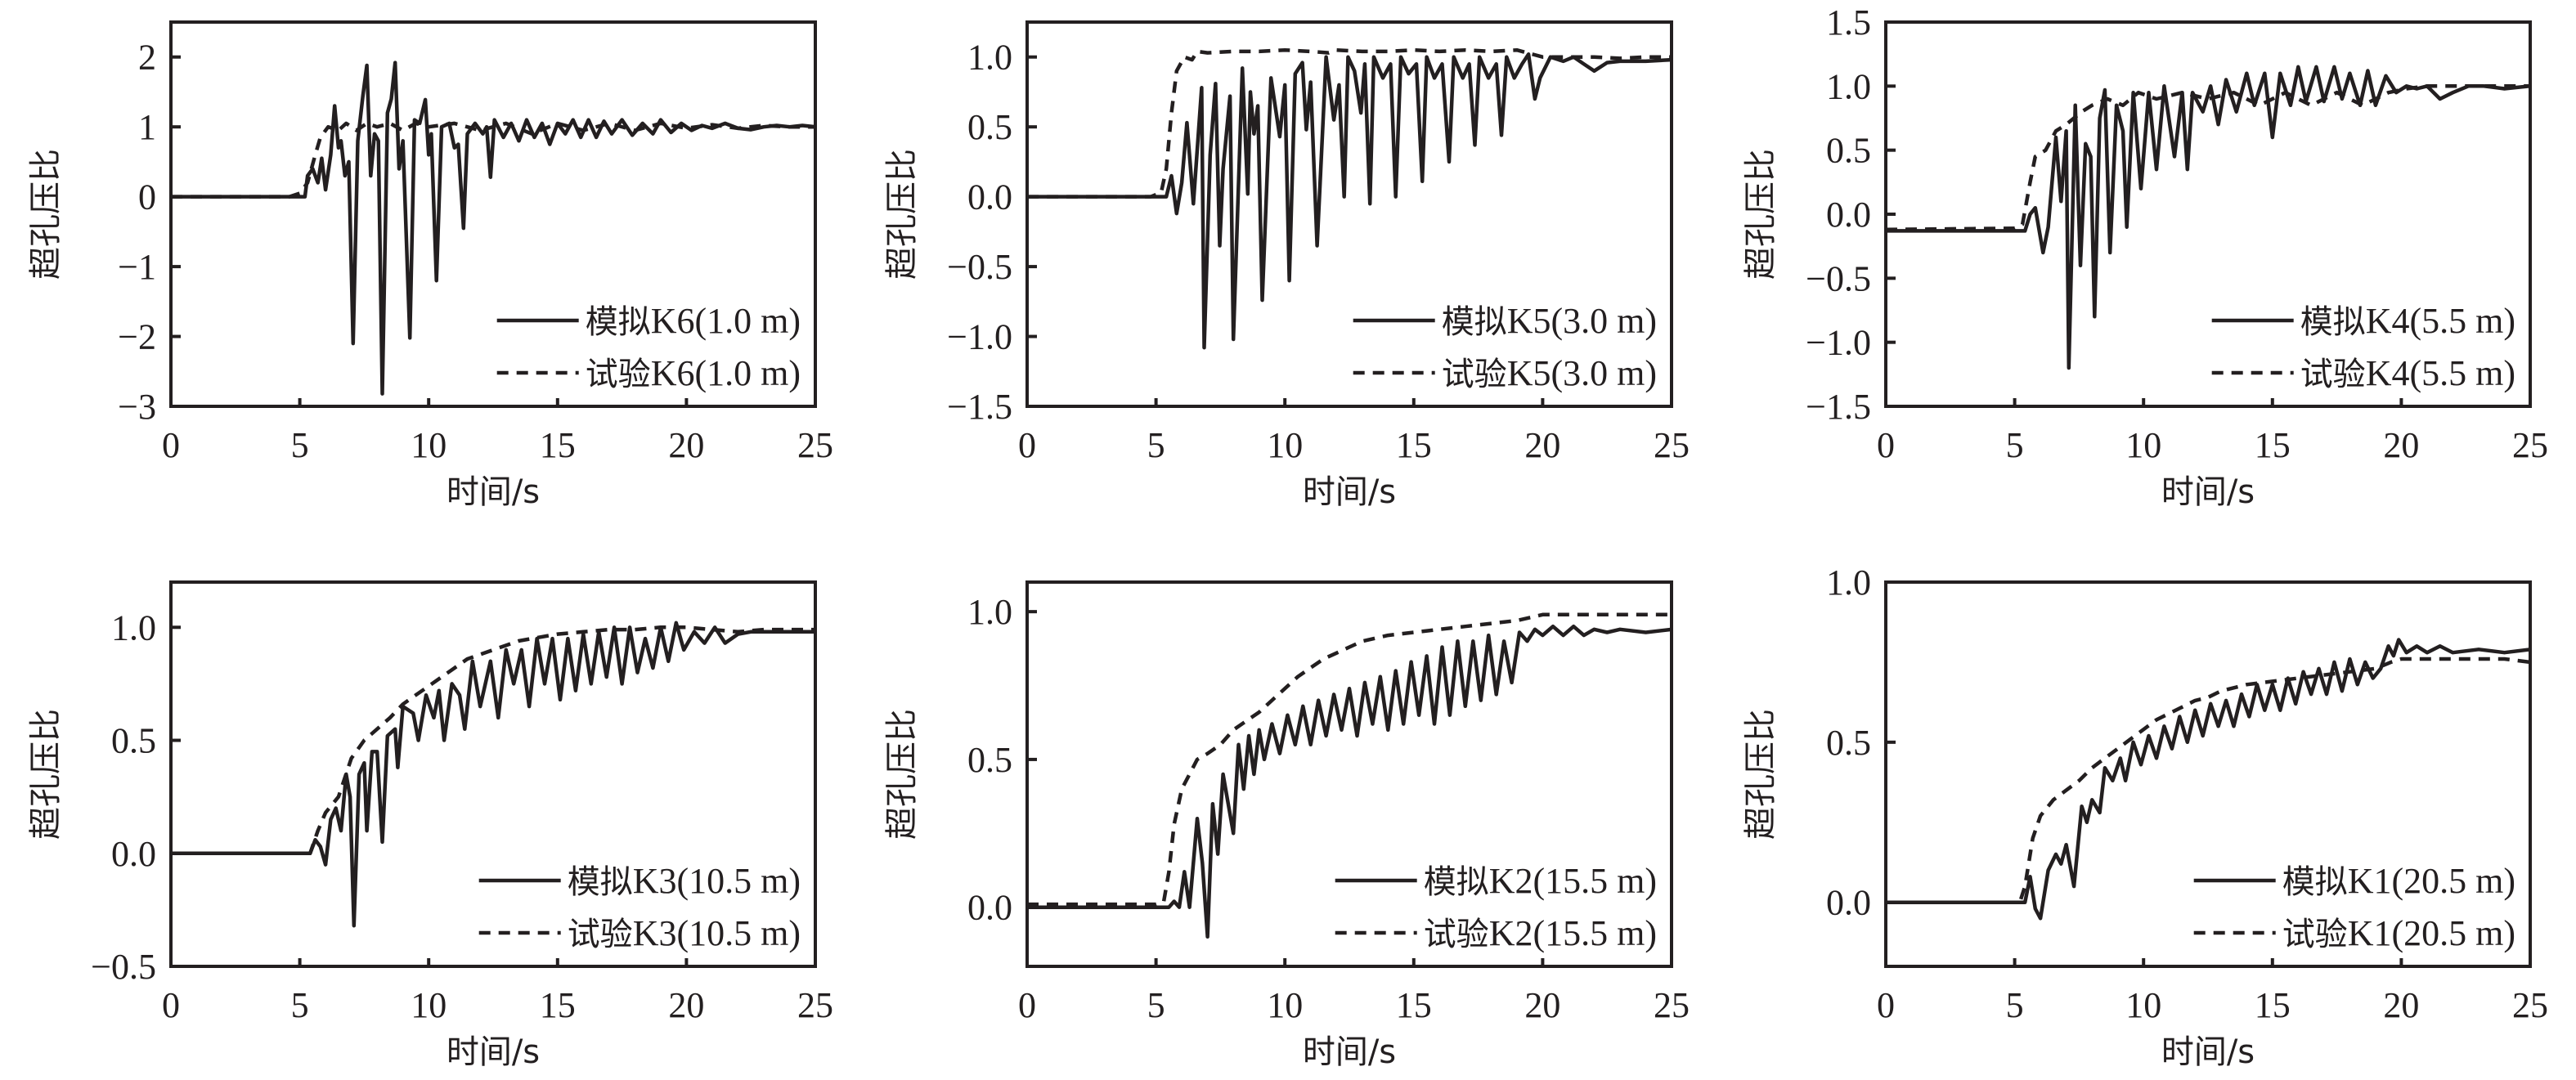  I want to click on legend-label: 模拟K4(5.5 m), so click(2407, 321).